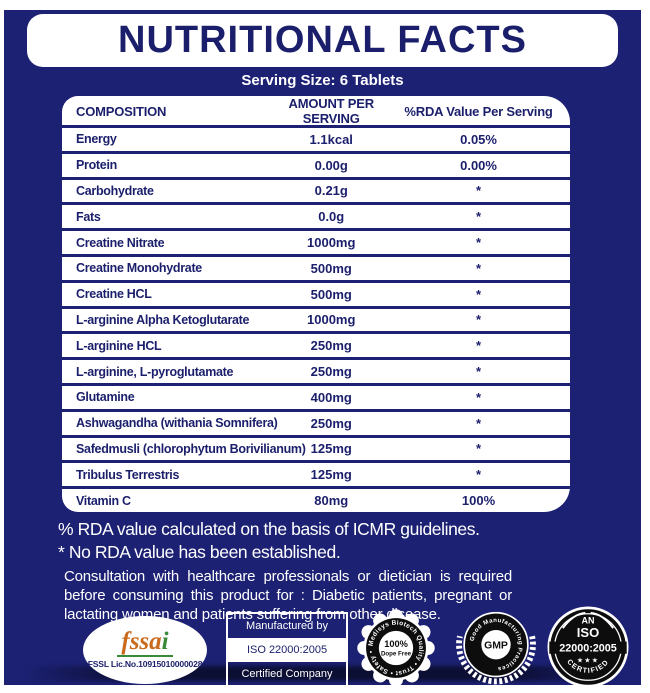  I want to click on rda-cell: 0.05%, so click(478, 139).